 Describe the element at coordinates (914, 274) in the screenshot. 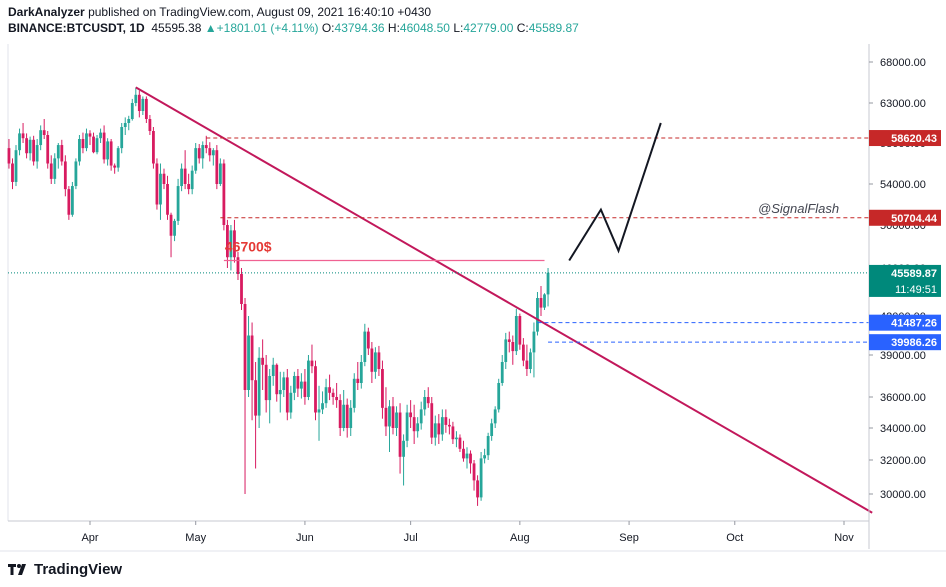

I see `current-price-value: 45589.87` at that location.